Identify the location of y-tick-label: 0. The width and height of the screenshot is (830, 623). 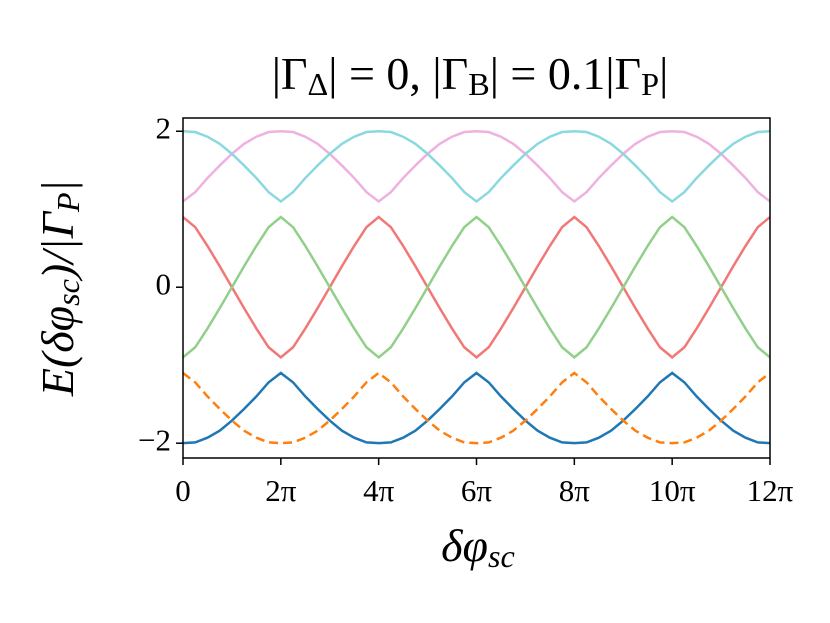
(164, 283).